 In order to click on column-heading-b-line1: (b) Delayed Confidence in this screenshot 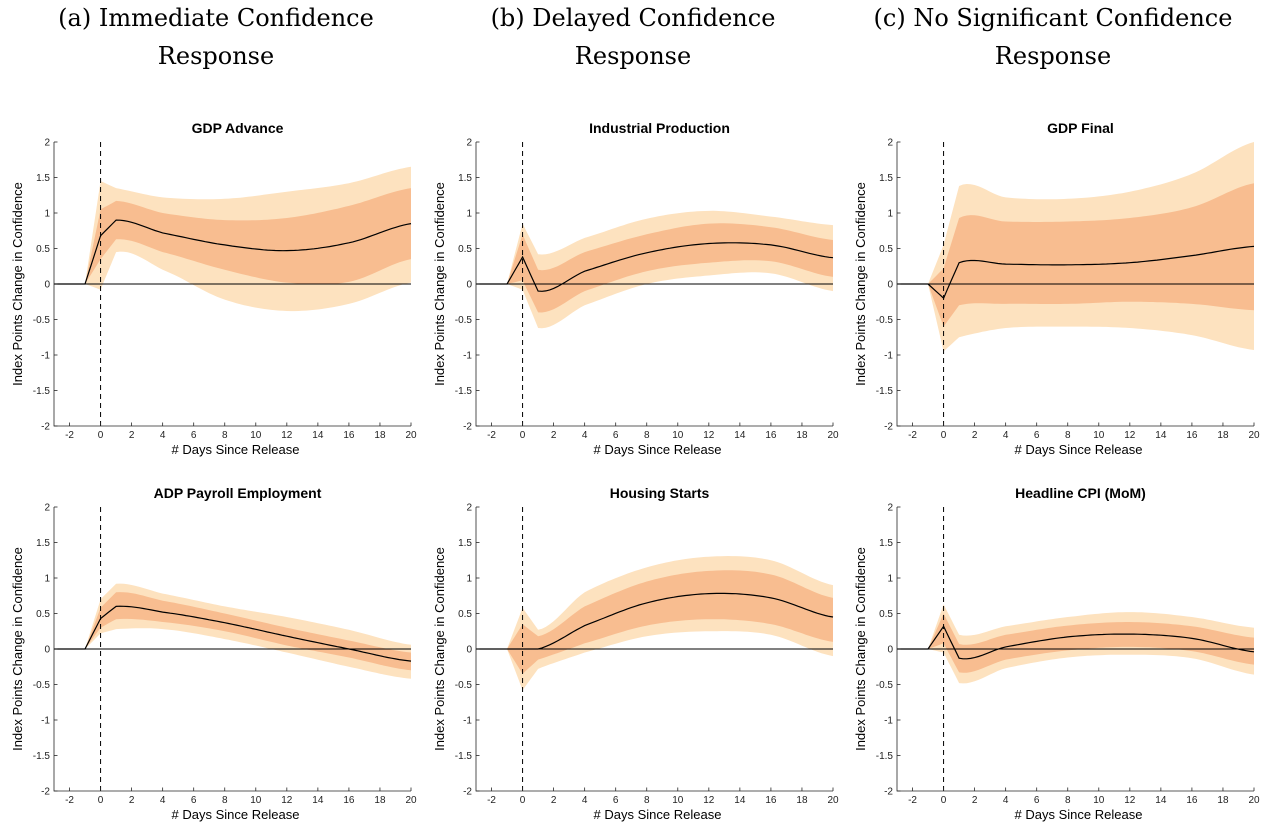, I will do `click(633, 18)`.